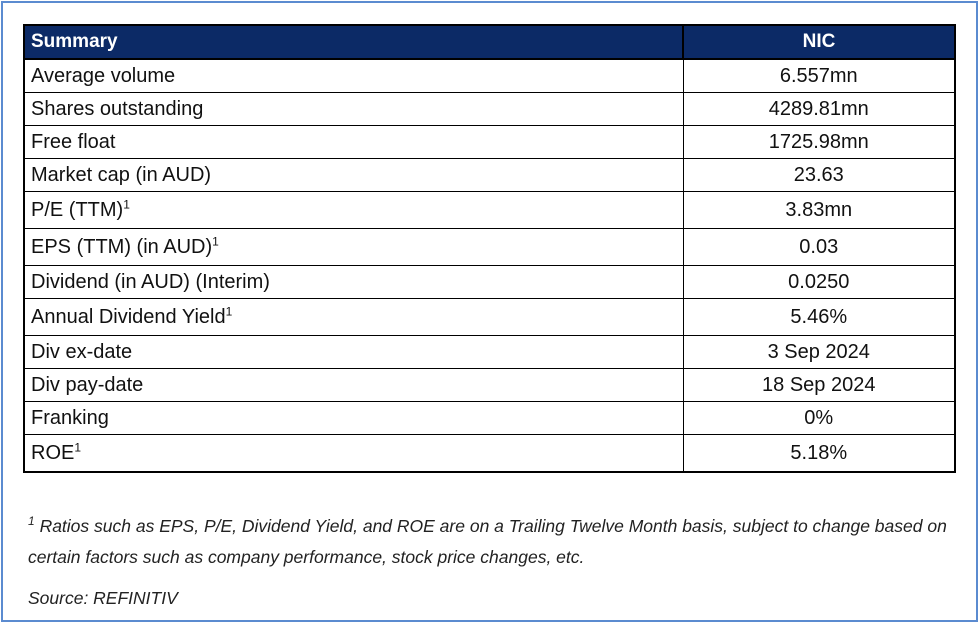 The height and width of the screenshot is (623, 979). I want to click on row-label: Average volume, so click(353, 75).